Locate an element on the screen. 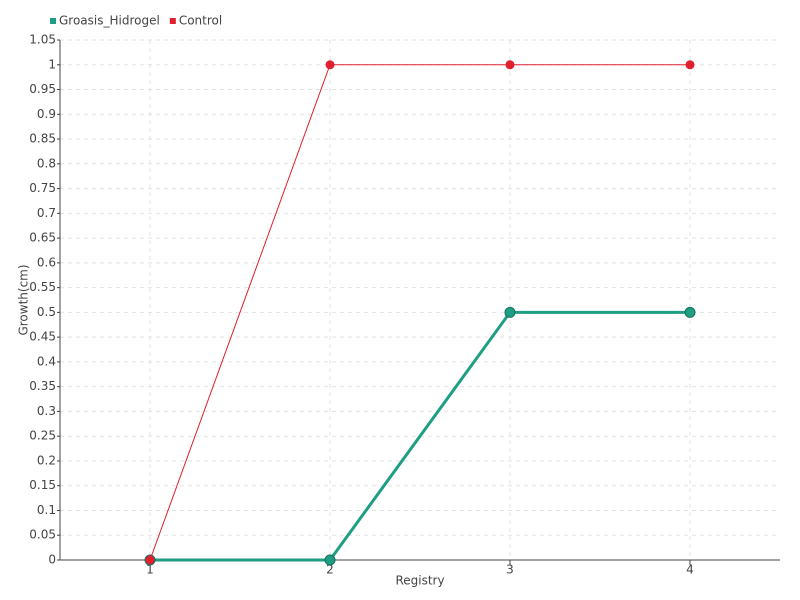 This screenshot has height=600, width=800. y-tick-label: 0.7 is located at coordinates (46, 213).